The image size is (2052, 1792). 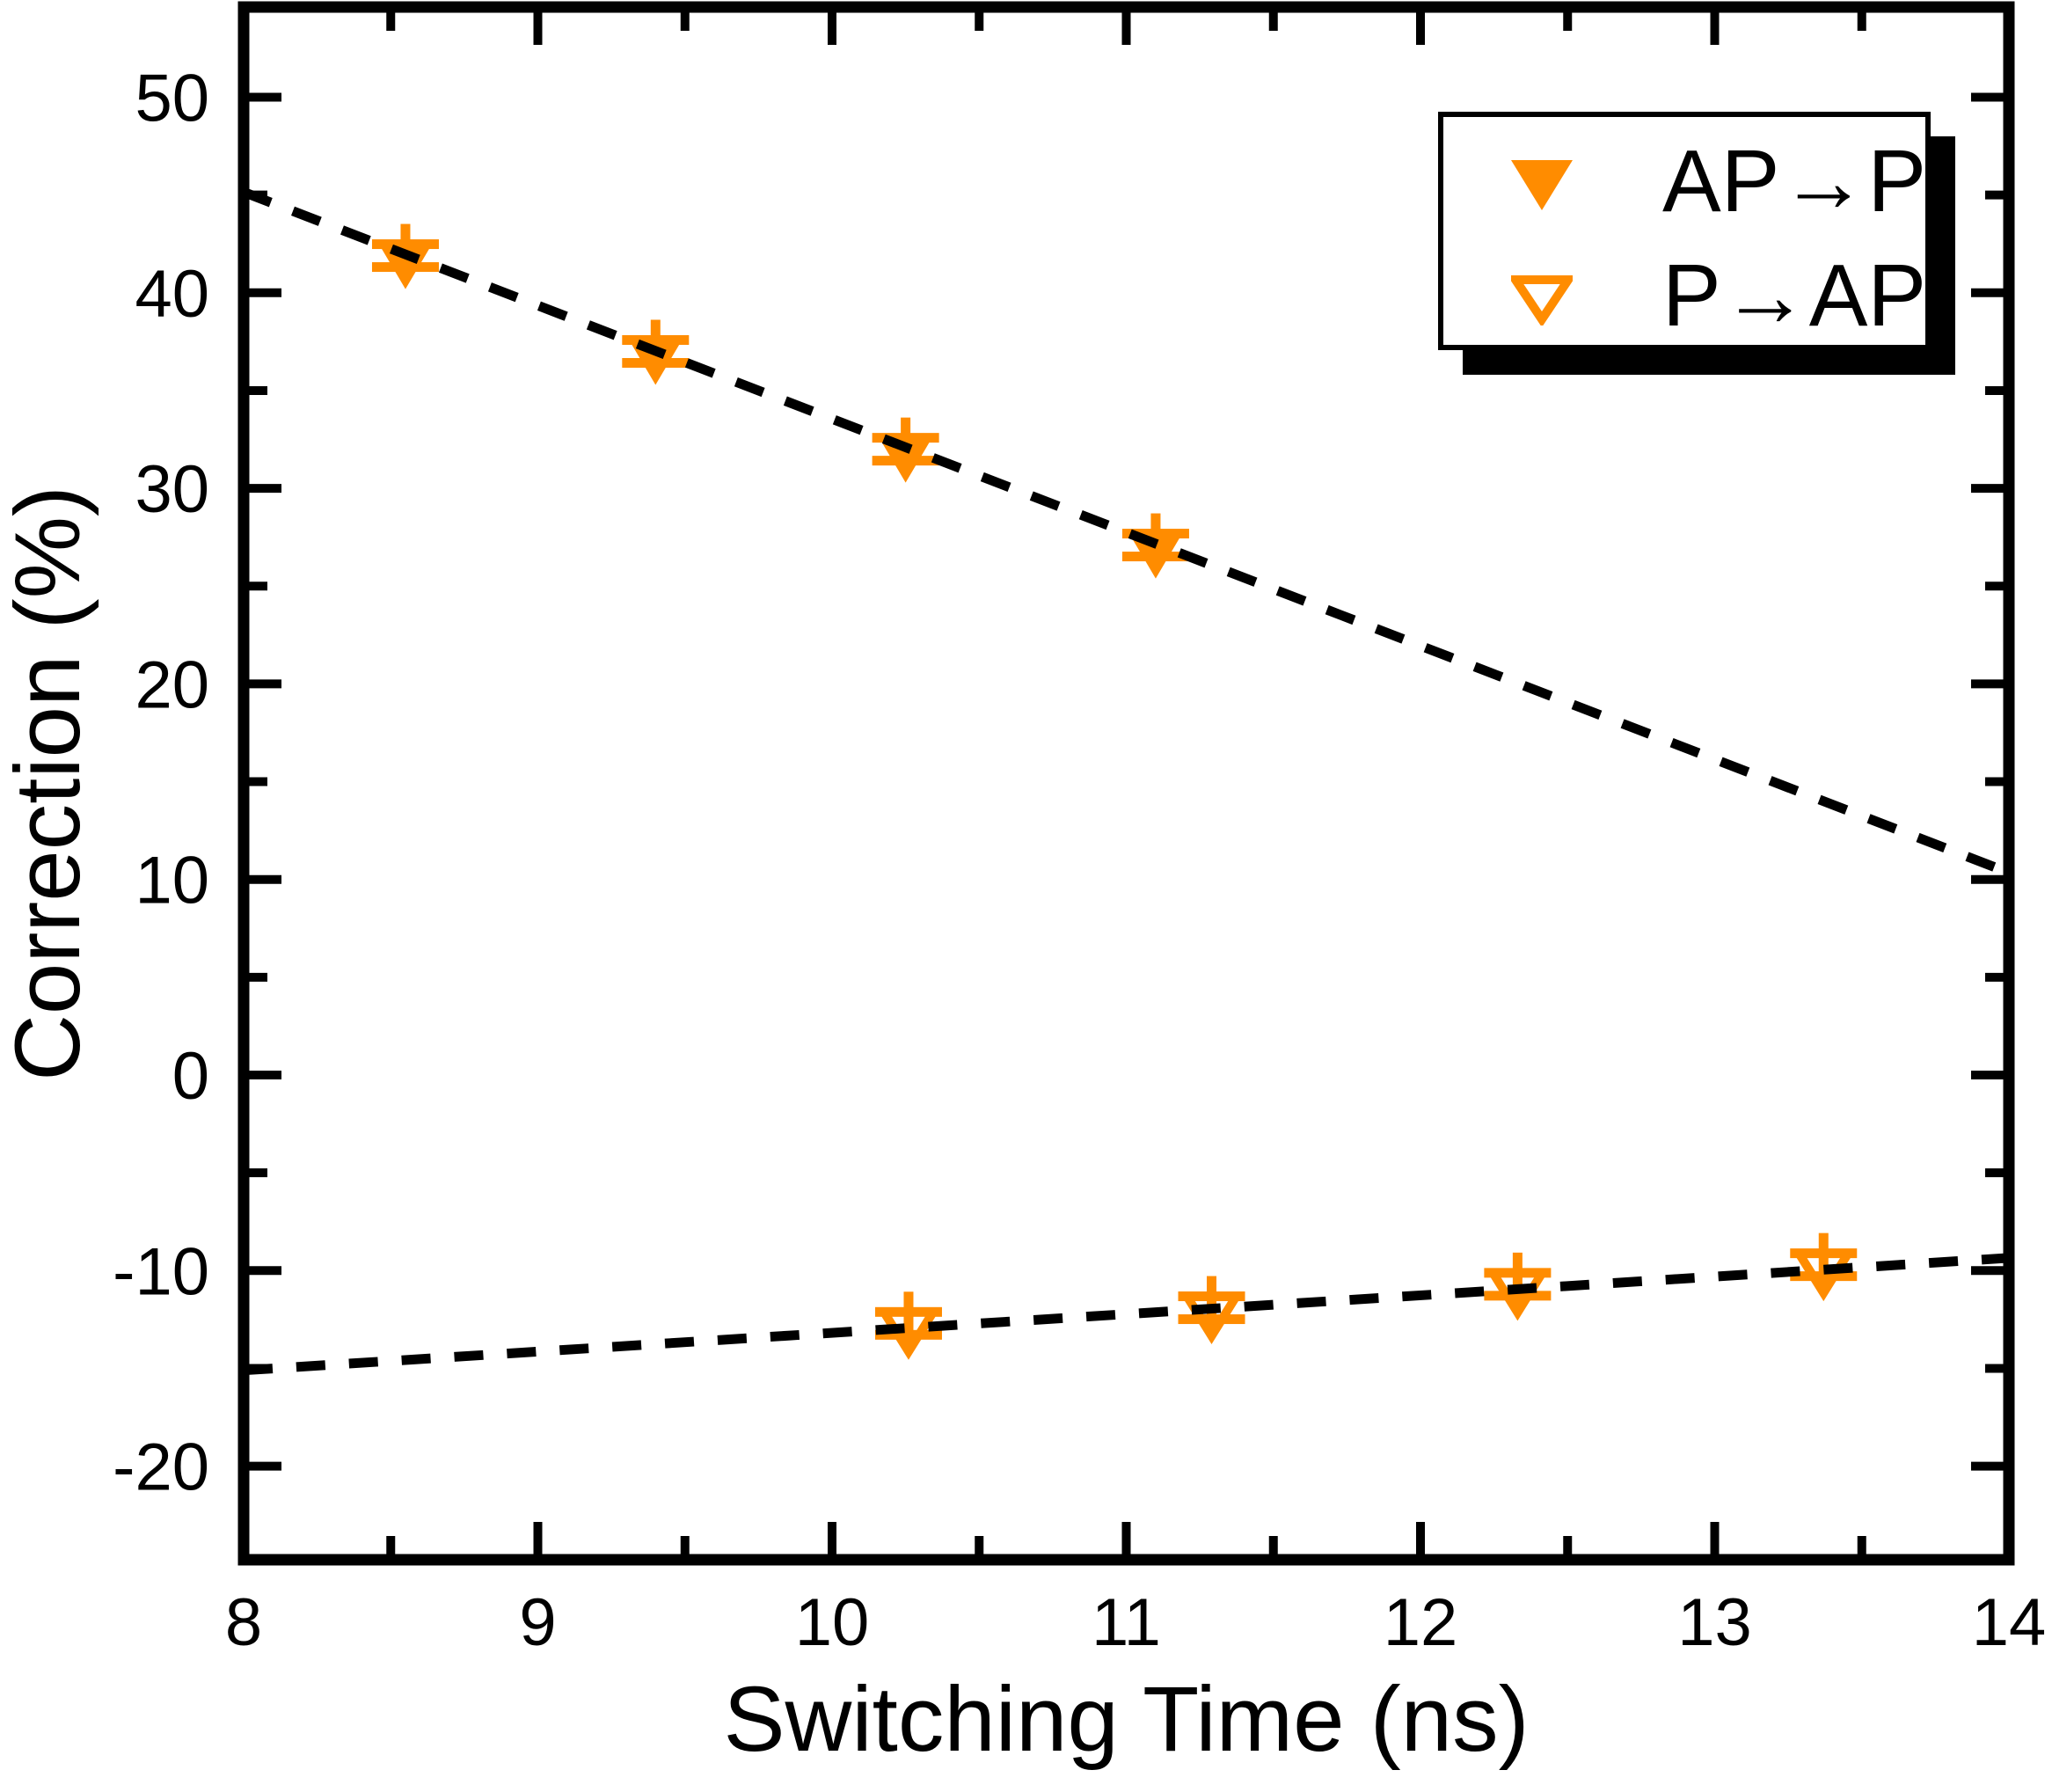 What do you see at coordinates (780, 401) in the screenshot?
I see `series-ap-to-p` at bounding box center [780, 401].